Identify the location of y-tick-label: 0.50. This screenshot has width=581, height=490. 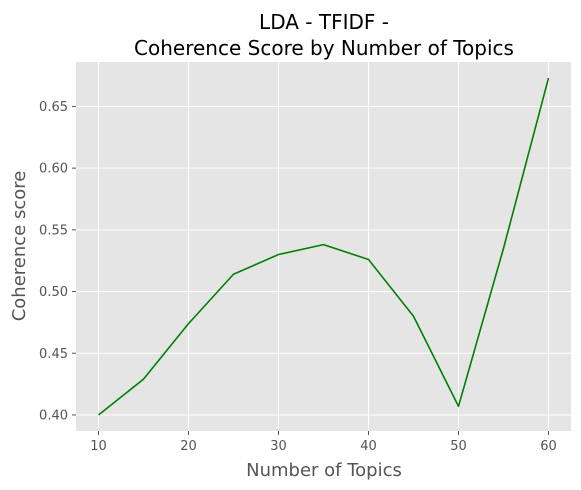
(53, 292).